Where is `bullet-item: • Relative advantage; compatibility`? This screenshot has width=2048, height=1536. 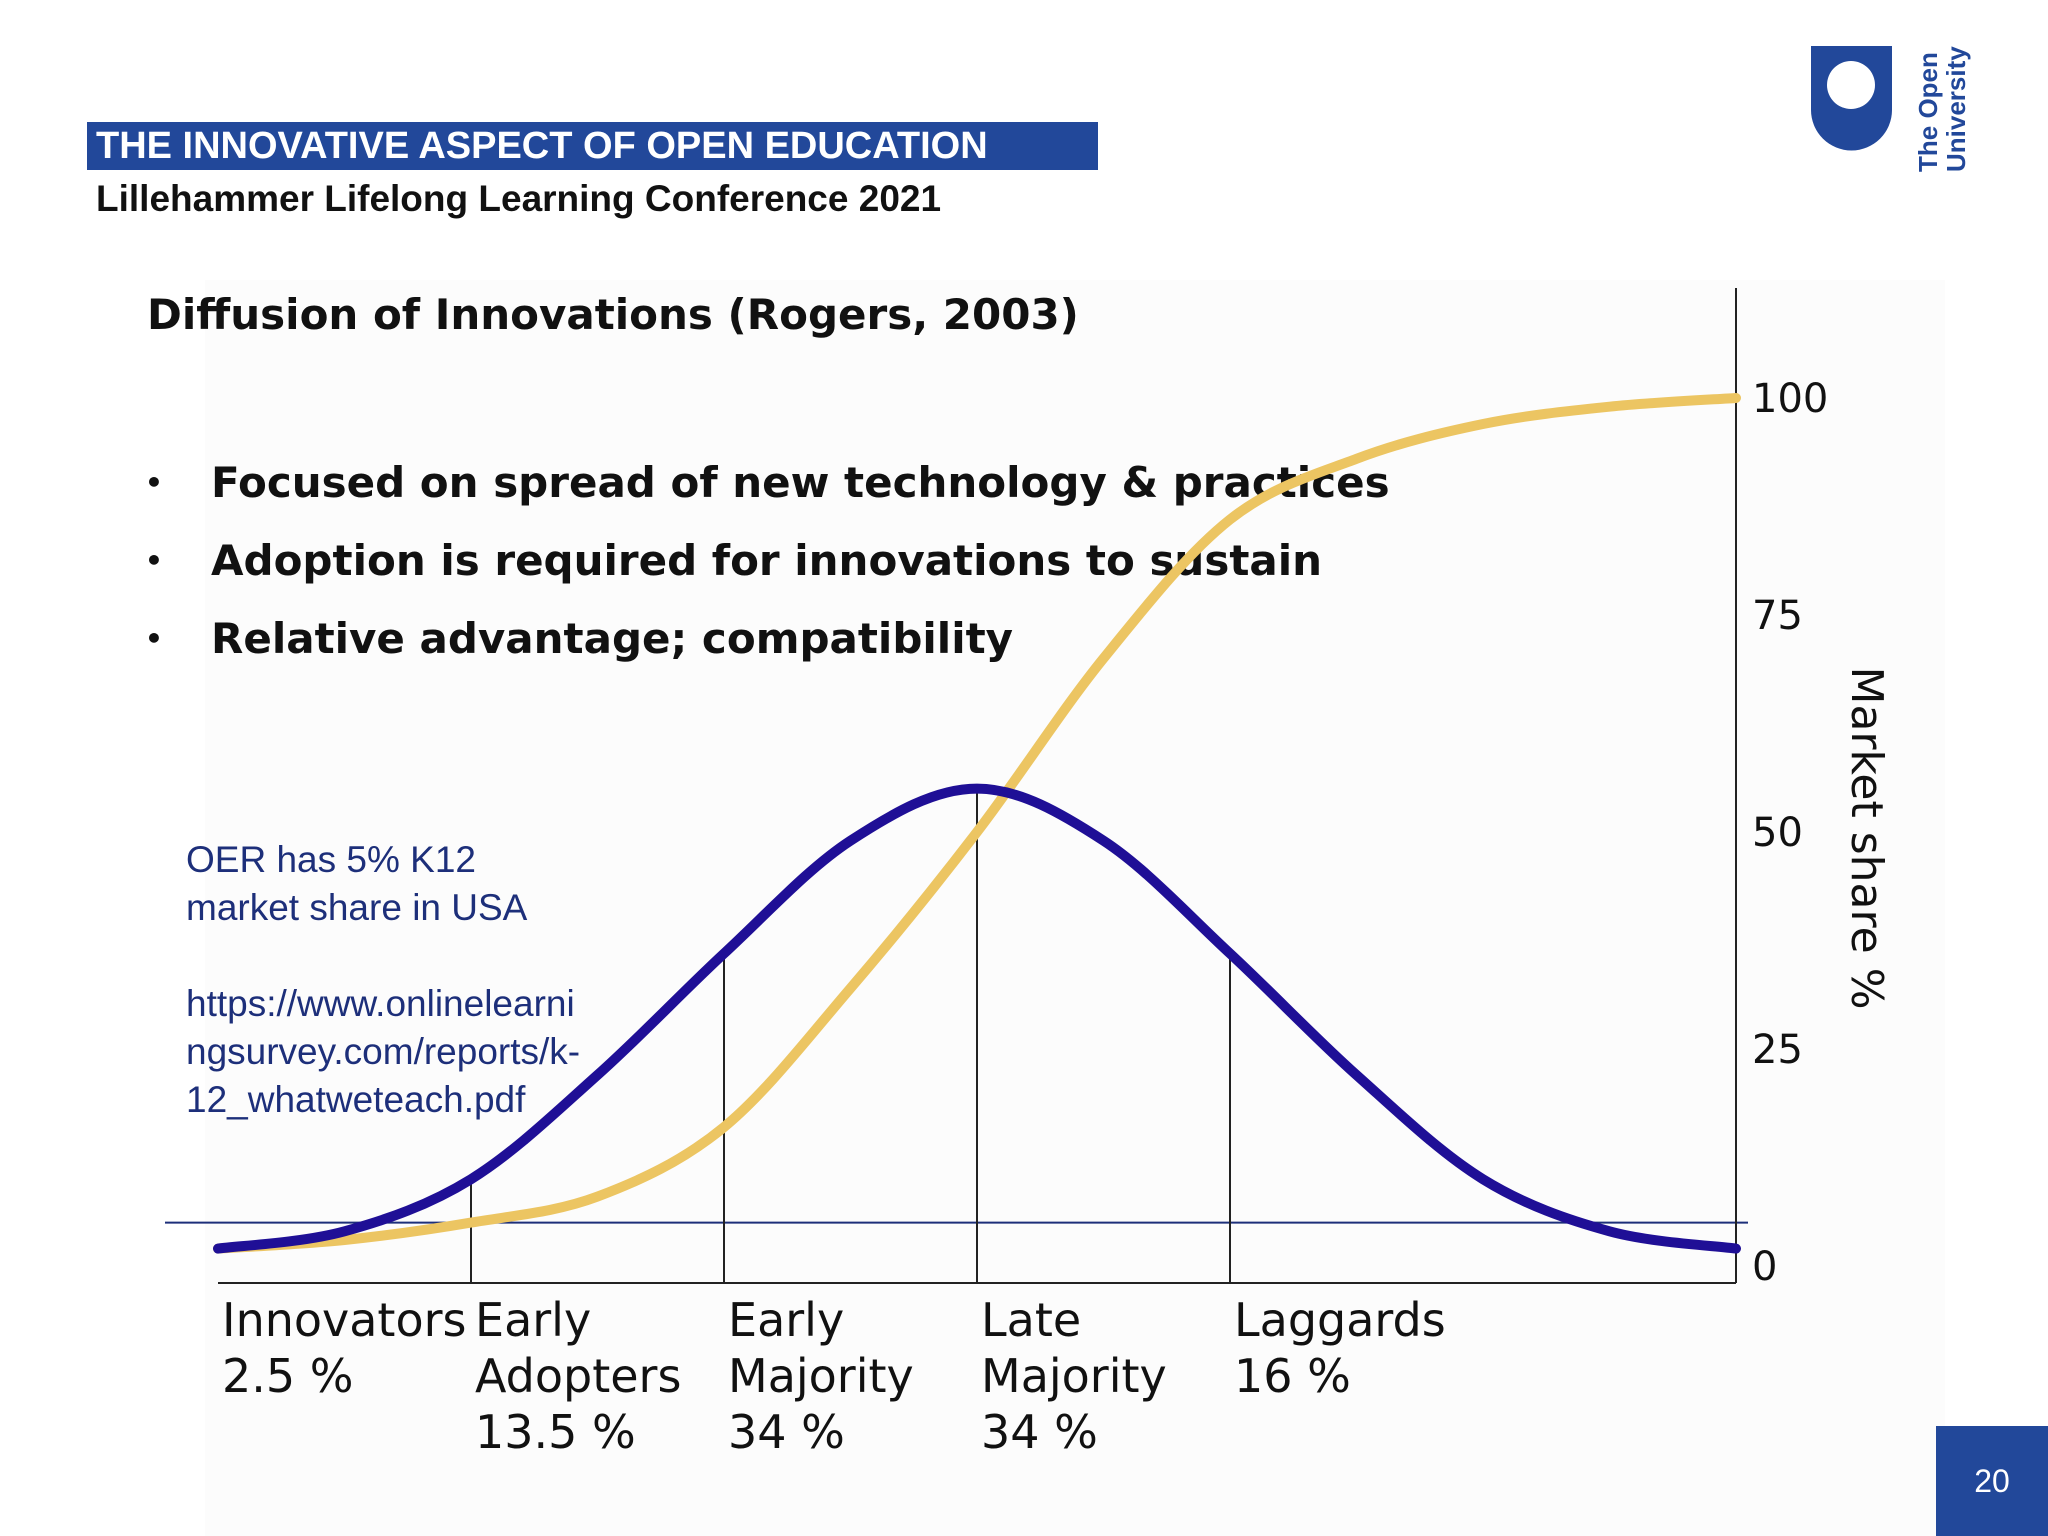
bullet-item: • Relative advantage; compatibility is located at coordinates (767, 639).